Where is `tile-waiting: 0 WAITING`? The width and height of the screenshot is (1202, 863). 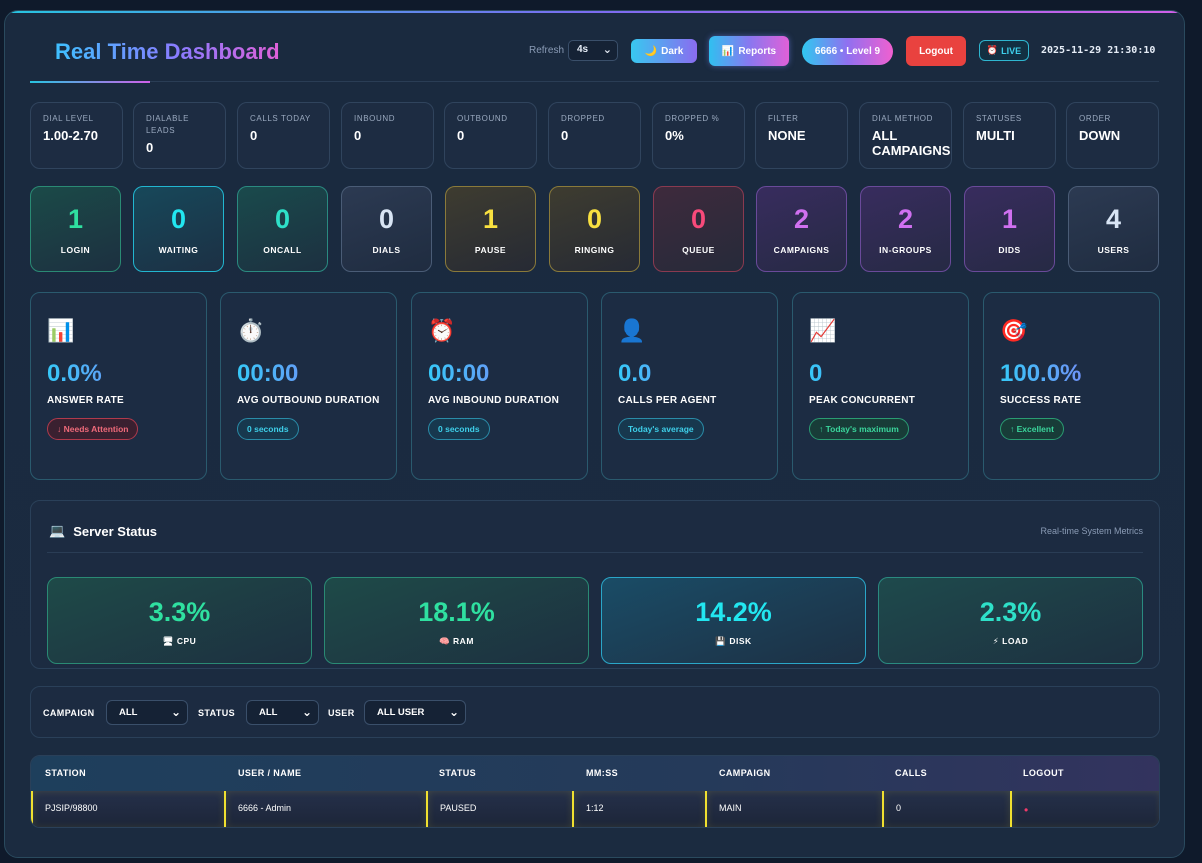 tile-waiting: 0 WAITING is located at coordinates (178, 229).